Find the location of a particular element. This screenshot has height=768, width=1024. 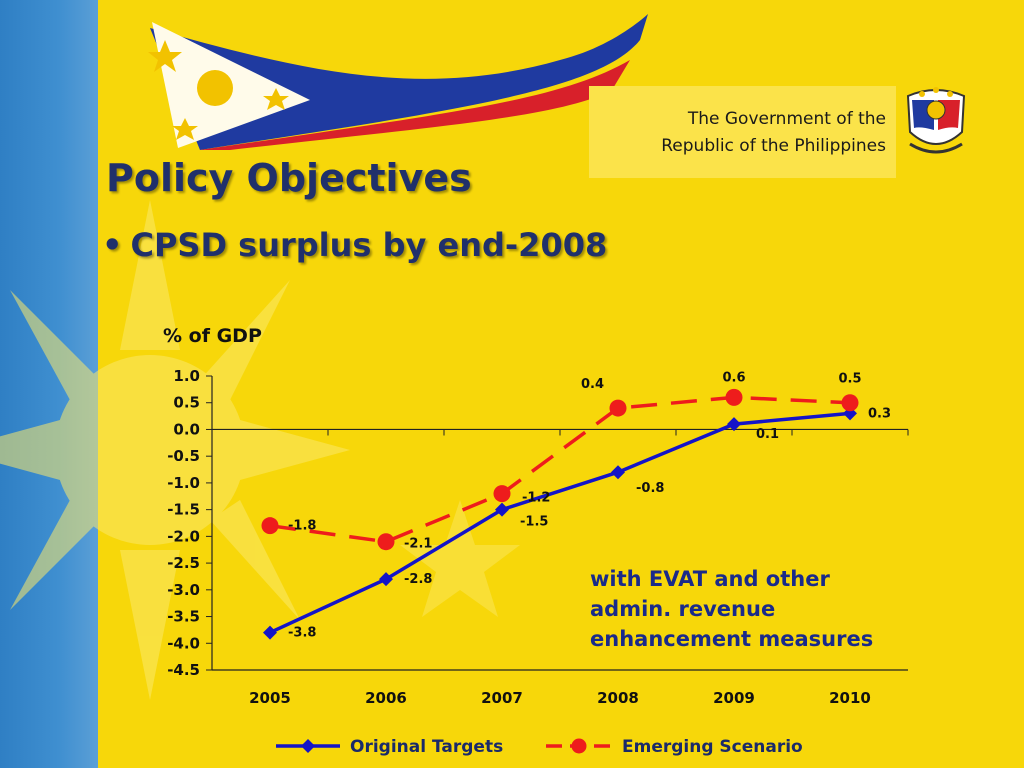

page-title: Policy Objectives is located at coordinates (289, 178).